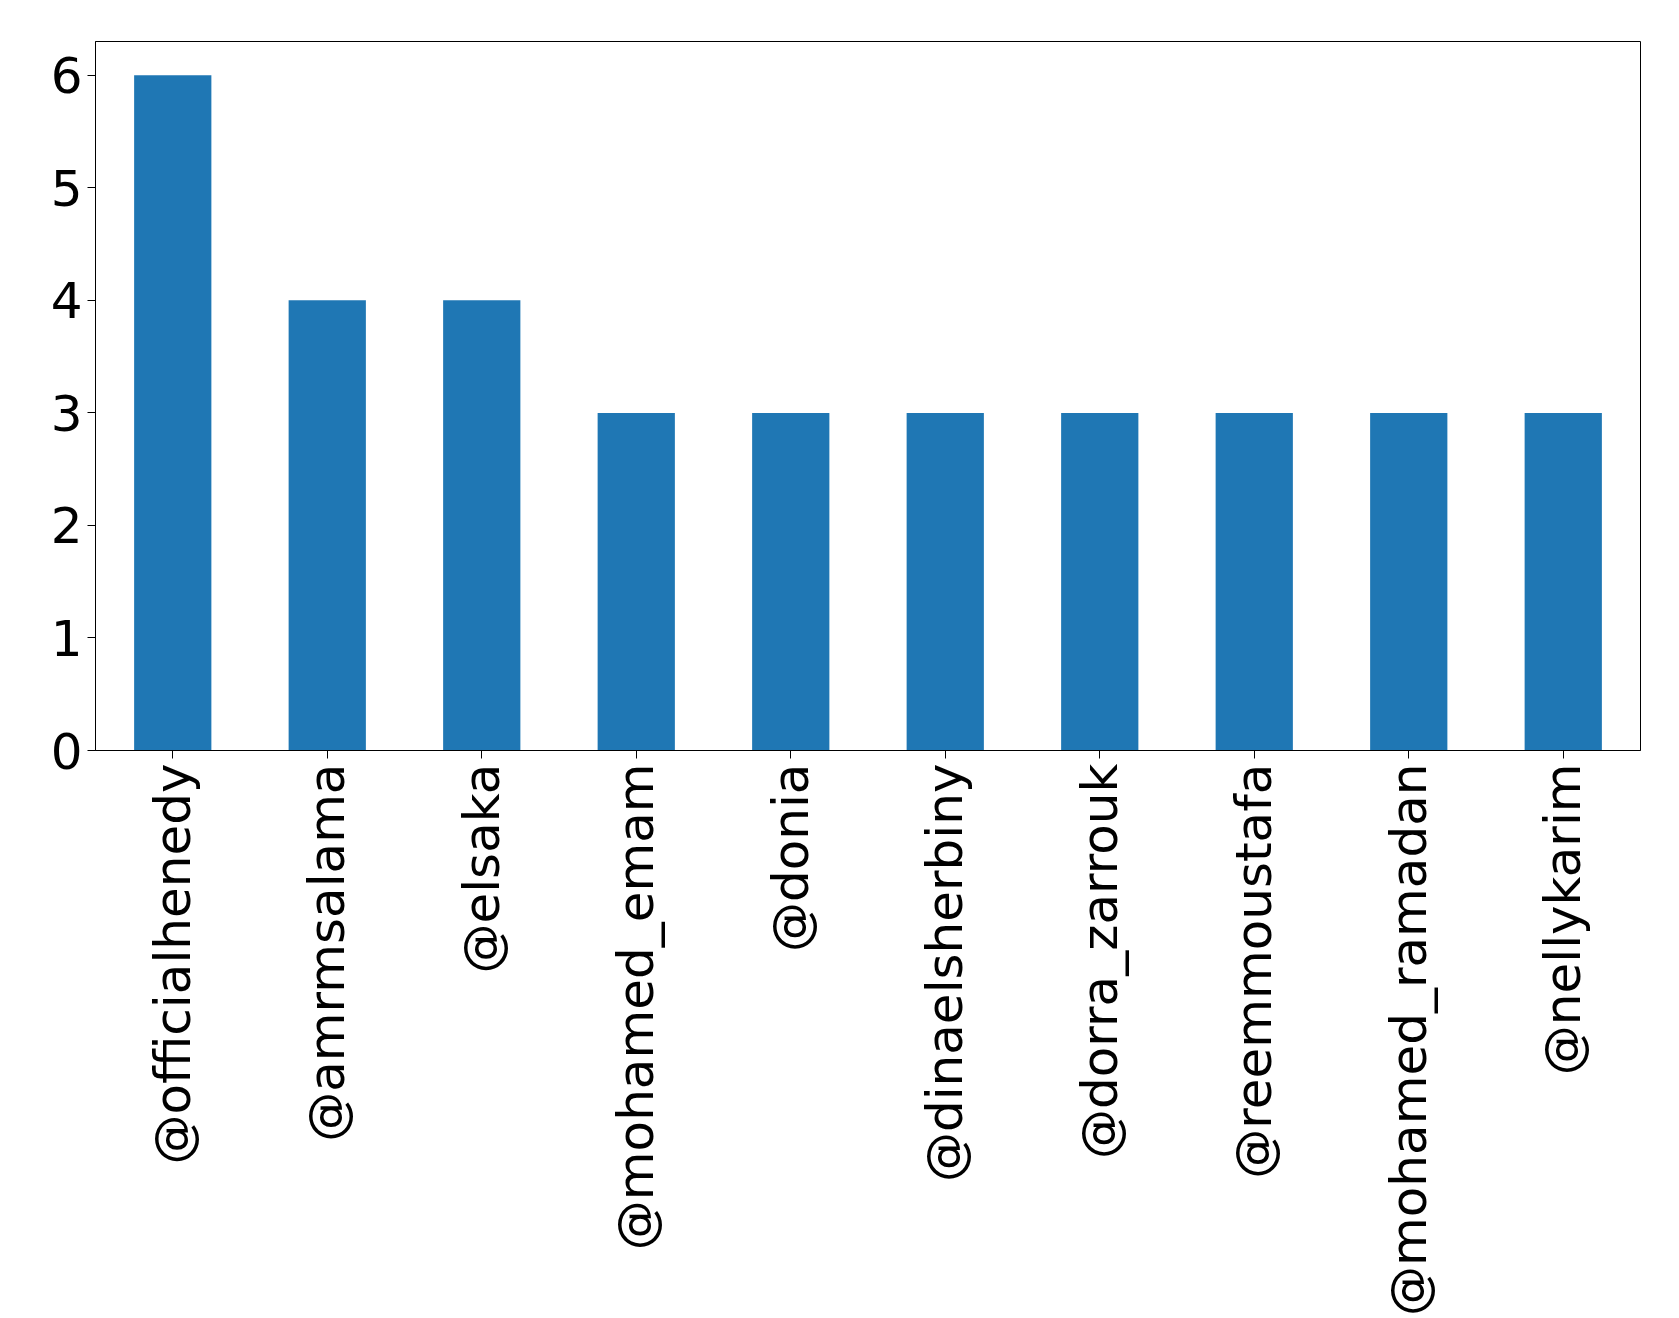 The width and height of the screenshot is (1679, 1318). Describe the element at coordinates (172, 964) in the screenshot. I see `x-tick-label: @officialhenedy` at that location.